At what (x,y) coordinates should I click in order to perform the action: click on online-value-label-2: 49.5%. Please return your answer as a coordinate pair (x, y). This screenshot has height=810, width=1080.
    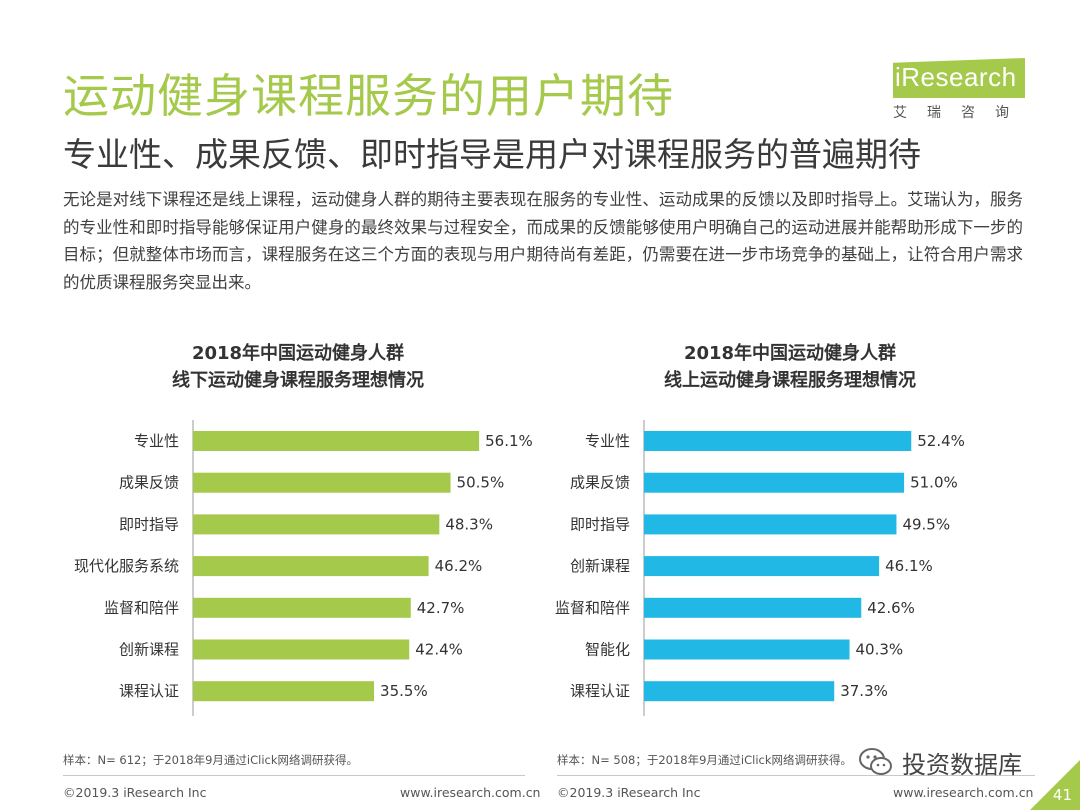
    Looking at the image, I should click on (926, 524).